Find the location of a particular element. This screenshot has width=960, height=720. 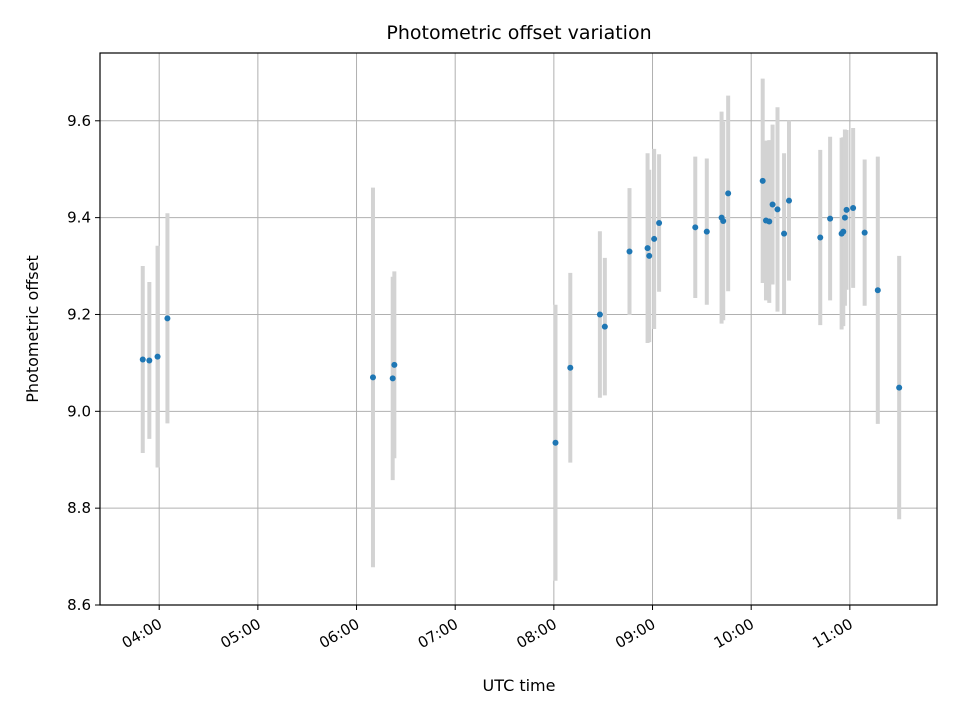

y-tick-label: 9.6 is located at coordinates (79, 121).